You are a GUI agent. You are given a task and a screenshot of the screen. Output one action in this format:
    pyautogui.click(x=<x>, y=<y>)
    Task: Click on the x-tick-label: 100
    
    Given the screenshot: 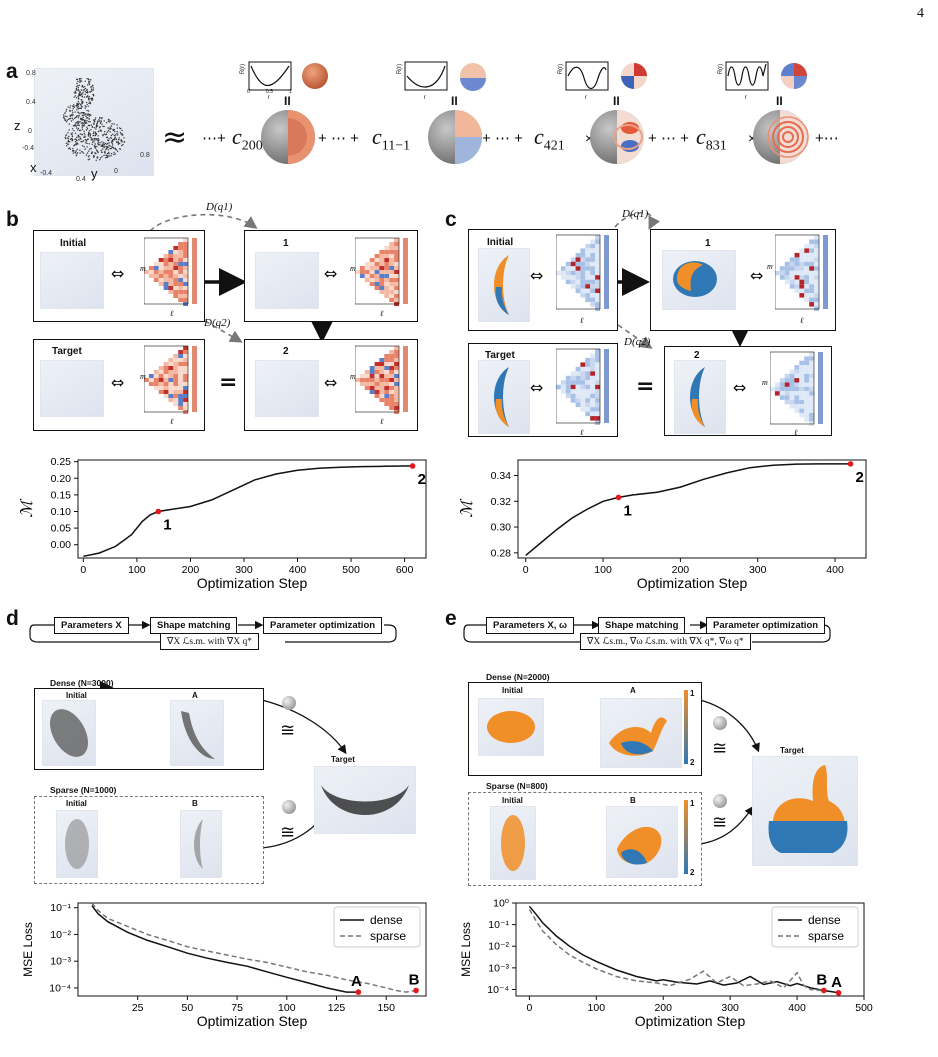 What is the action you would take?
    pyautogui.click(x=597, y=1008)
    